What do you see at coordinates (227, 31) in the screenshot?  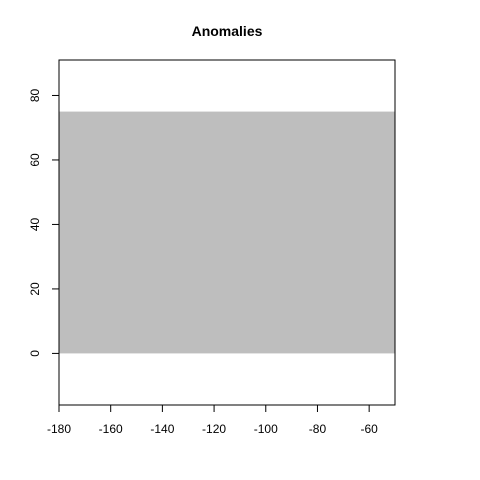 I see `plot-title: Anomalies` at bounding box center [227, 31].